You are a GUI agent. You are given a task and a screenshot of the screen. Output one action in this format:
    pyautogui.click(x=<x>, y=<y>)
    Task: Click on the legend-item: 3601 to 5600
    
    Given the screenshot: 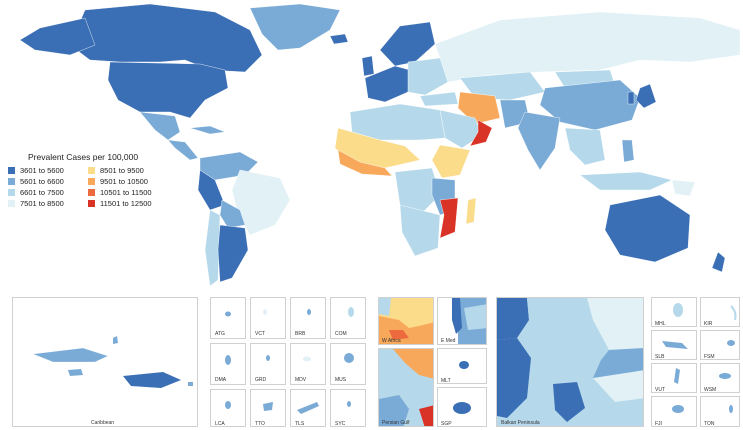 What is the action you would take?
    pyautogui.click(x=36, y=170)
    